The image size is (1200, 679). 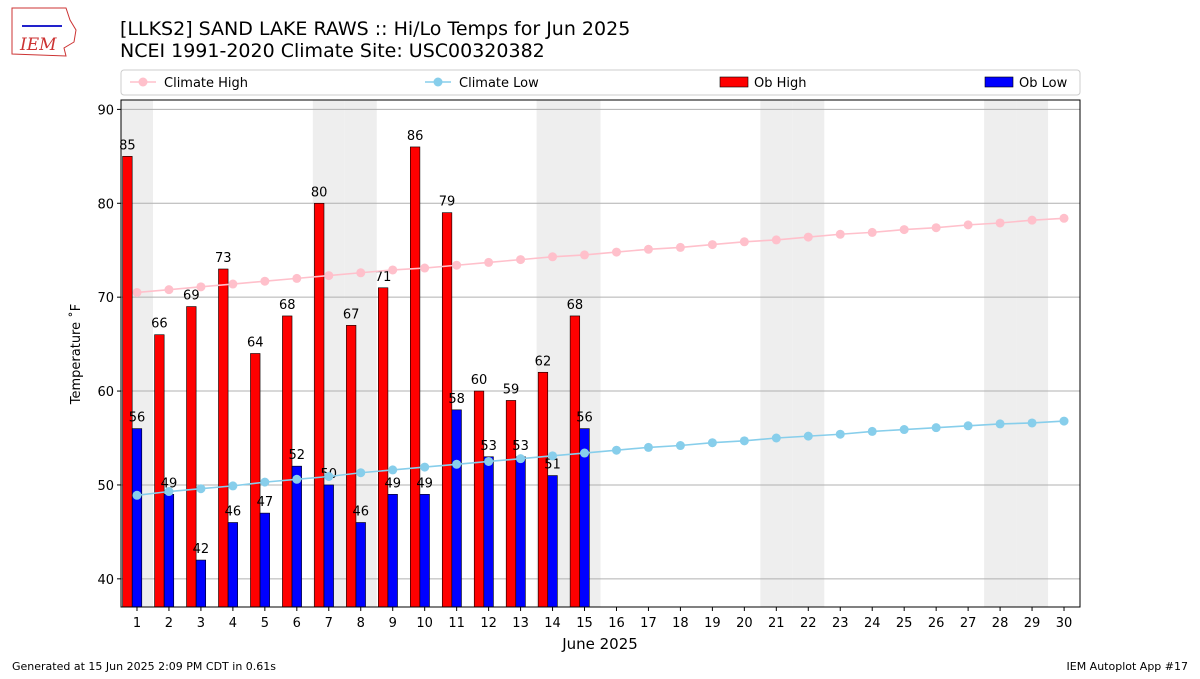 What do you see at coordinates (447, 202) in the screenshot?
I see `data-label: 79` at bounding box center [447, 202].